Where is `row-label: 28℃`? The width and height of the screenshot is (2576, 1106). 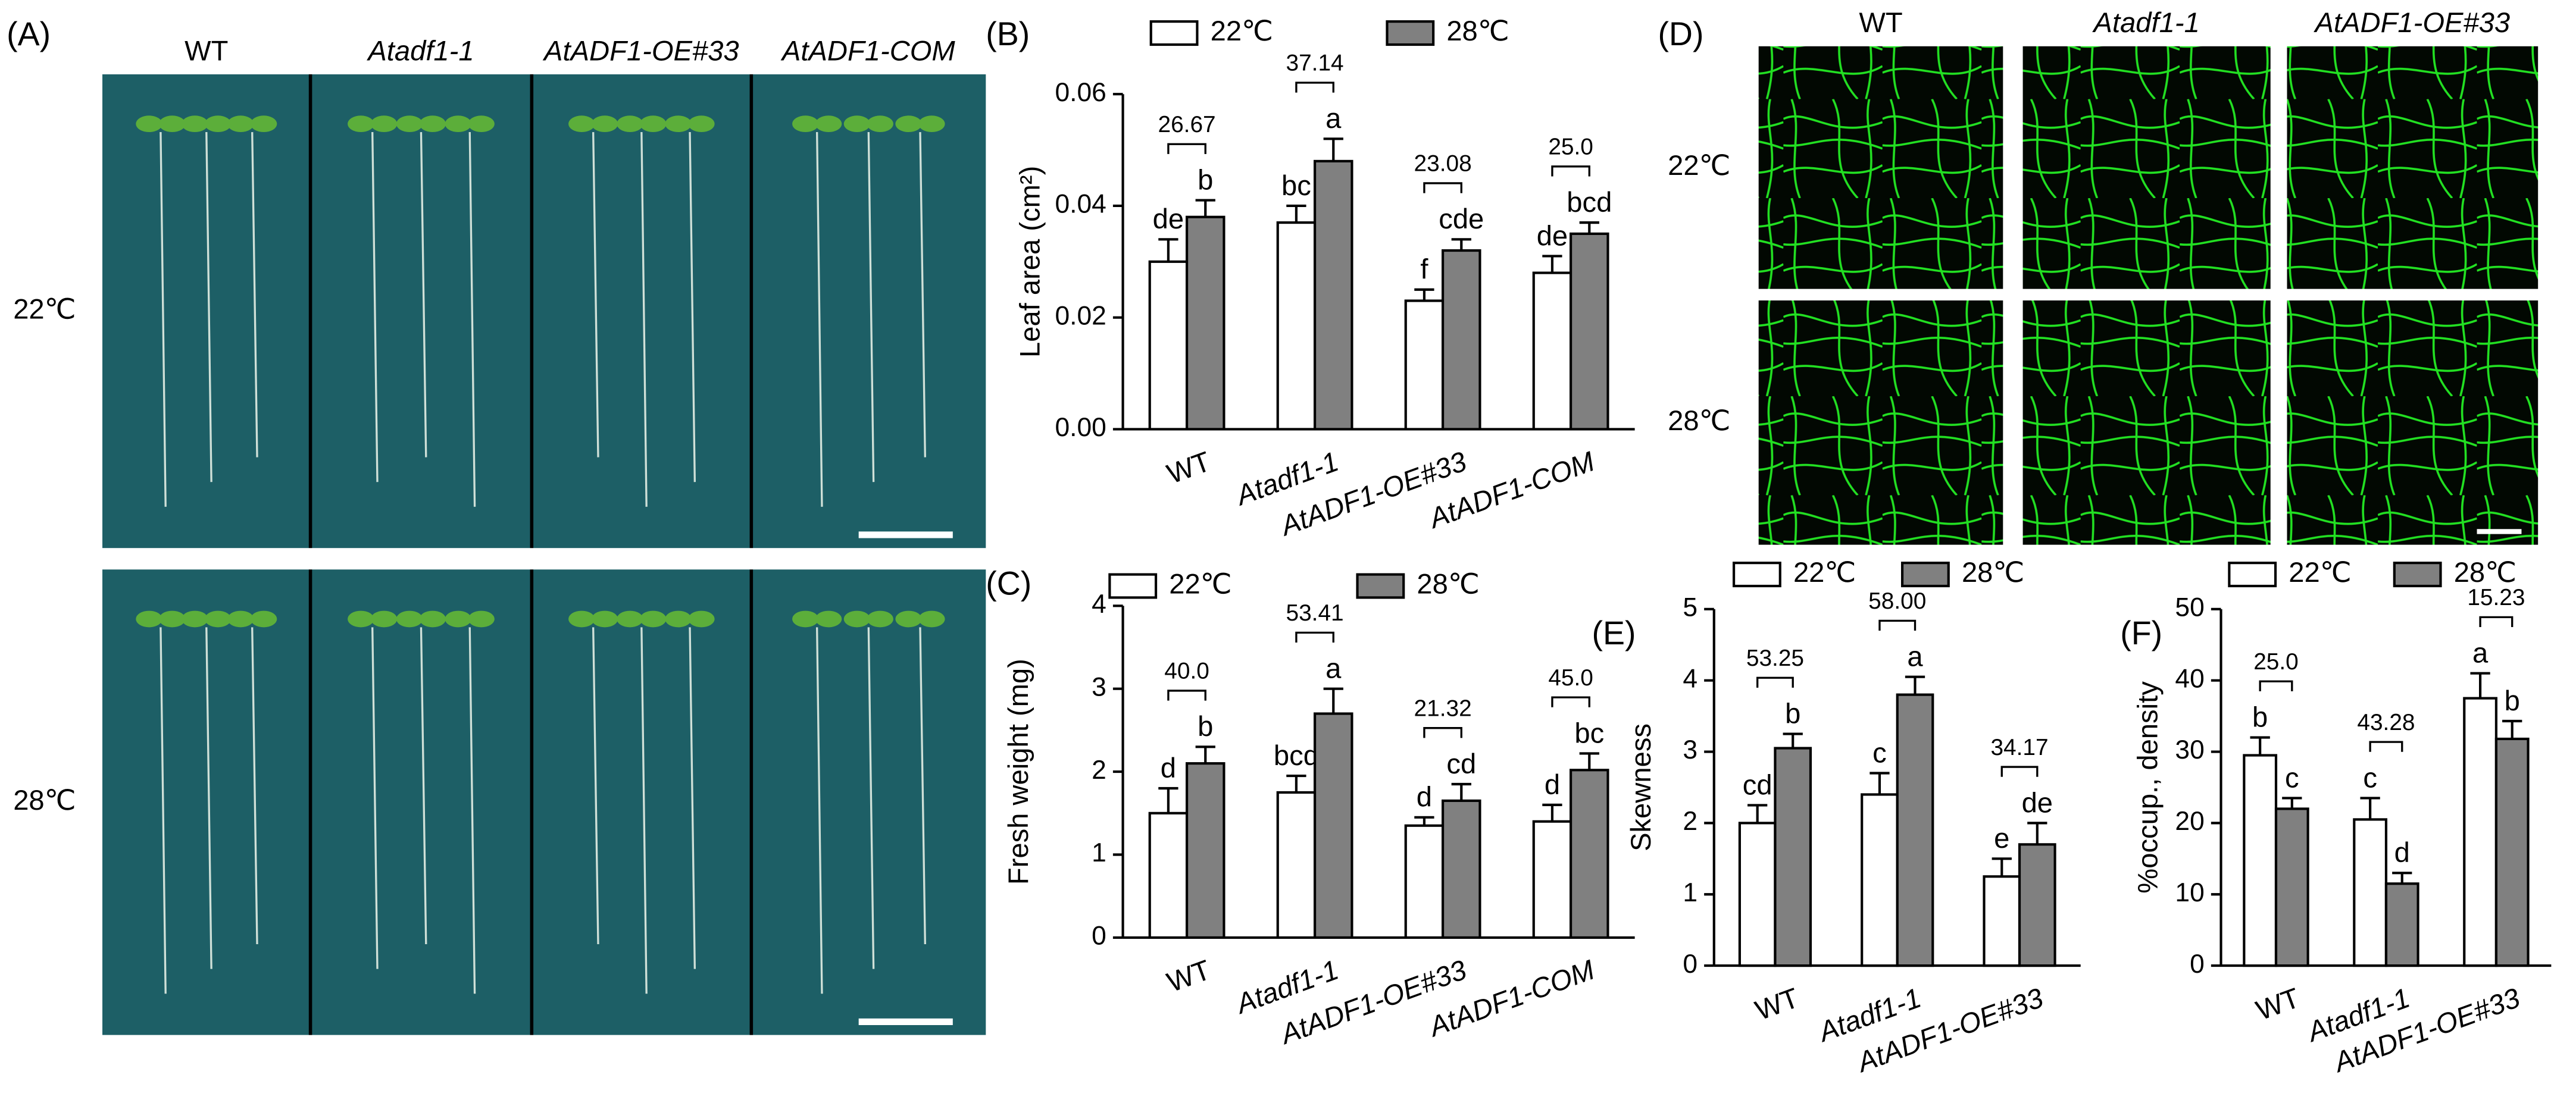
row-label: 28℃ is located at coordinates (1699, 420).